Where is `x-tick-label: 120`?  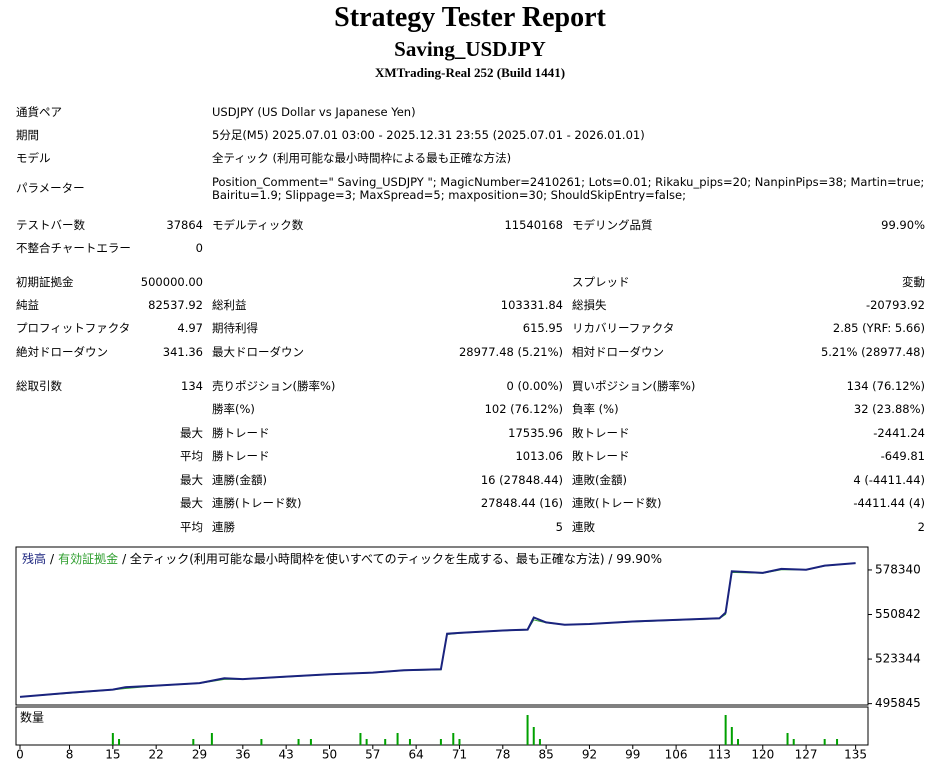
x-tick-label: 120 is located at coordinates (762, 754).